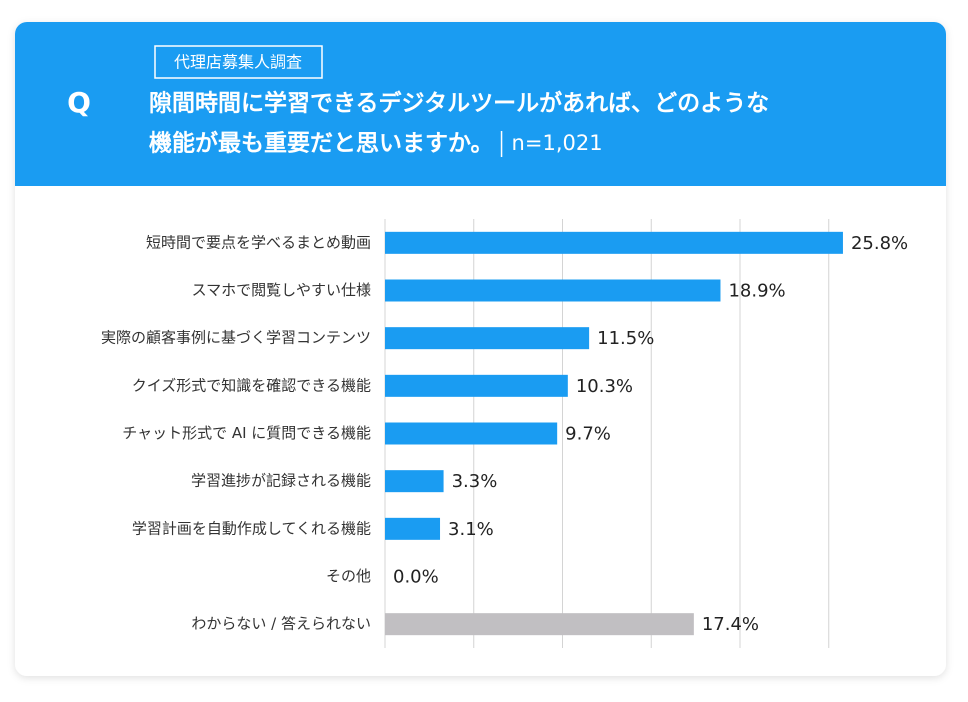  Describe the element at coordinates (281, 290) in the screenshot. I see `category-label: スマホで閲覧しやすい仕様` at that location.